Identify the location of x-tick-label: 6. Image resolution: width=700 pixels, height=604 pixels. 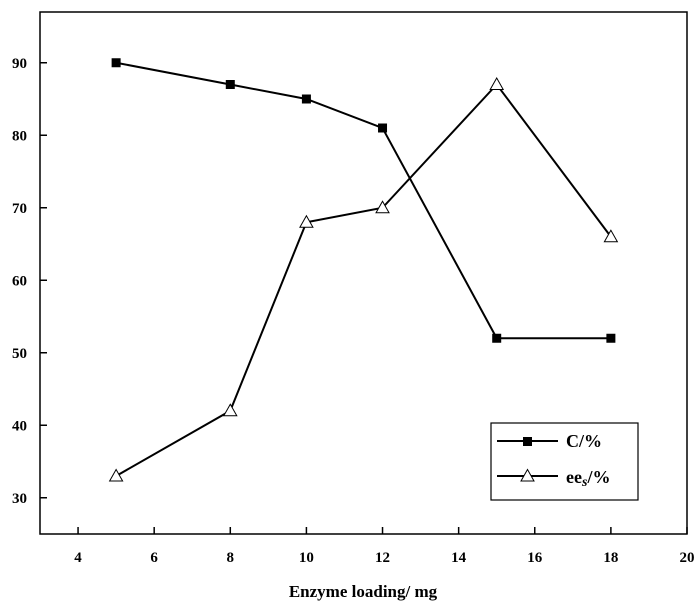
(154, 558).